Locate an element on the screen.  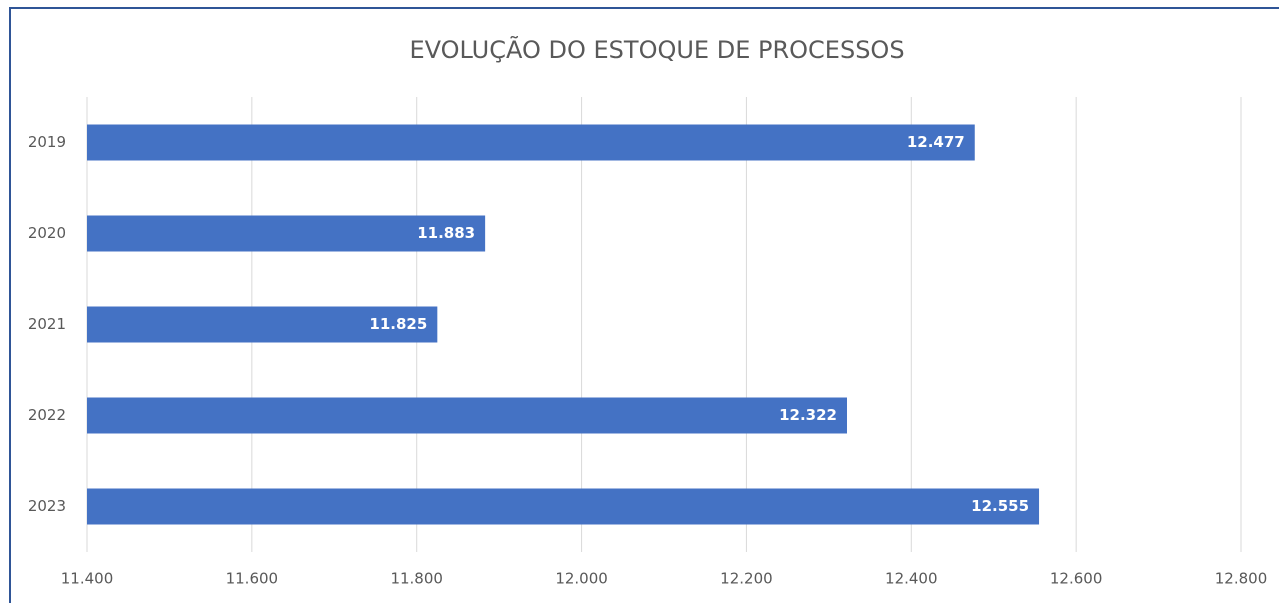
data-label: 12.555 is located at coordinates (1000, 506).